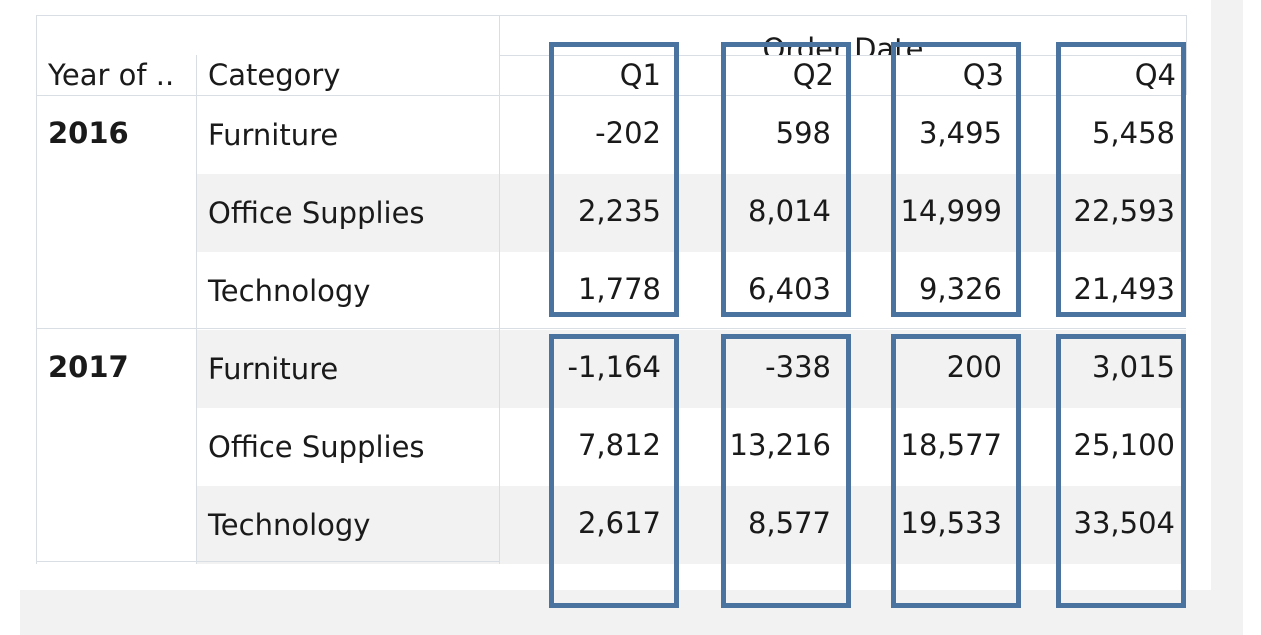 This screenshot has width=1261, height=635. Describe the element at coordinates (1133, 133) in the screenshot. I see `value-cell: 5,458` at that location.